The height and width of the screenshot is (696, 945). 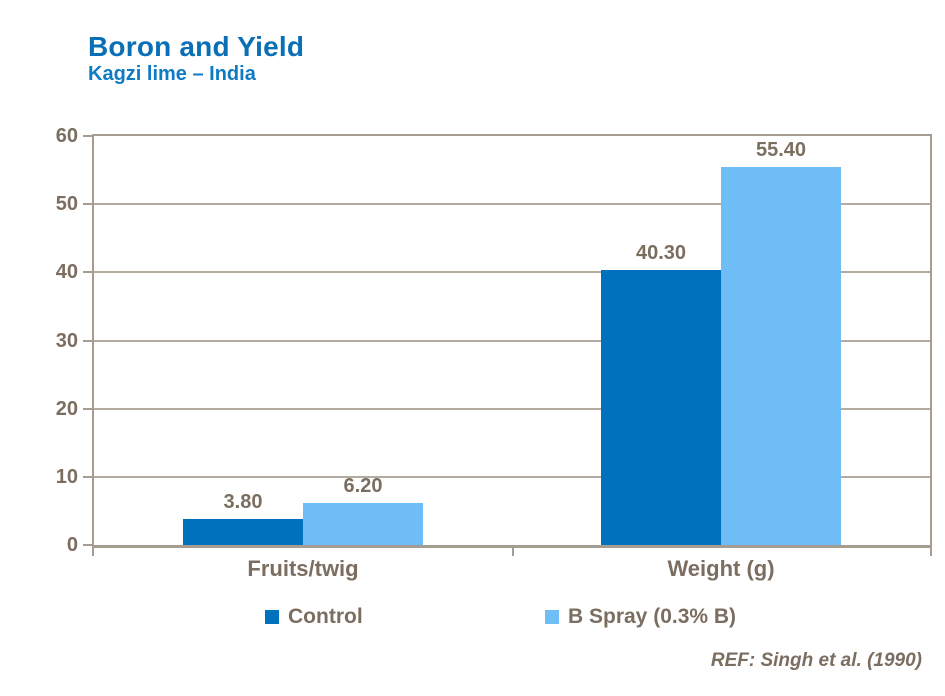 I want to click on x-axis-label: Weight (g), so click(x=721, y=568).